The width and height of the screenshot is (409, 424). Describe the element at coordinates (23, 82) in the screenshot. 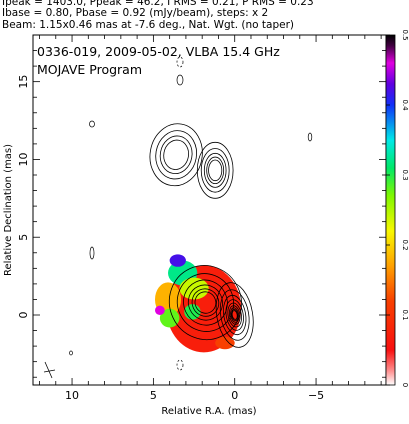

I see `y-tick-label: 15` at that location.